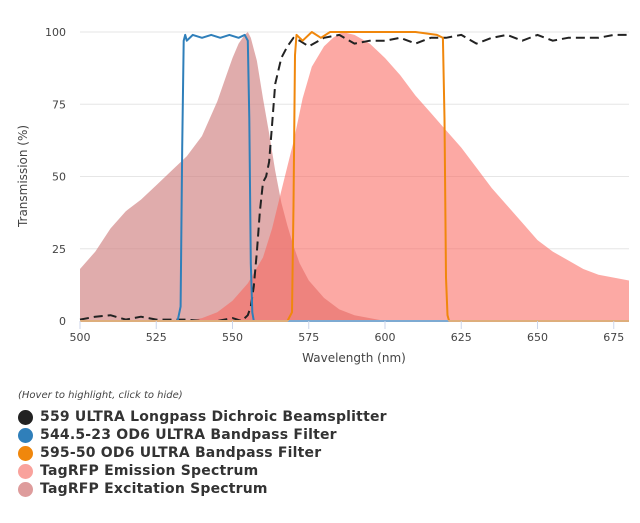 Image resolution: width=640 pixels, height=523 pixels. Describe the element at coordinates (213, 417) in the screenshot. I see `legend-label: 559 ULTRA Longpass Dichroic Beamsplitter` at that location.